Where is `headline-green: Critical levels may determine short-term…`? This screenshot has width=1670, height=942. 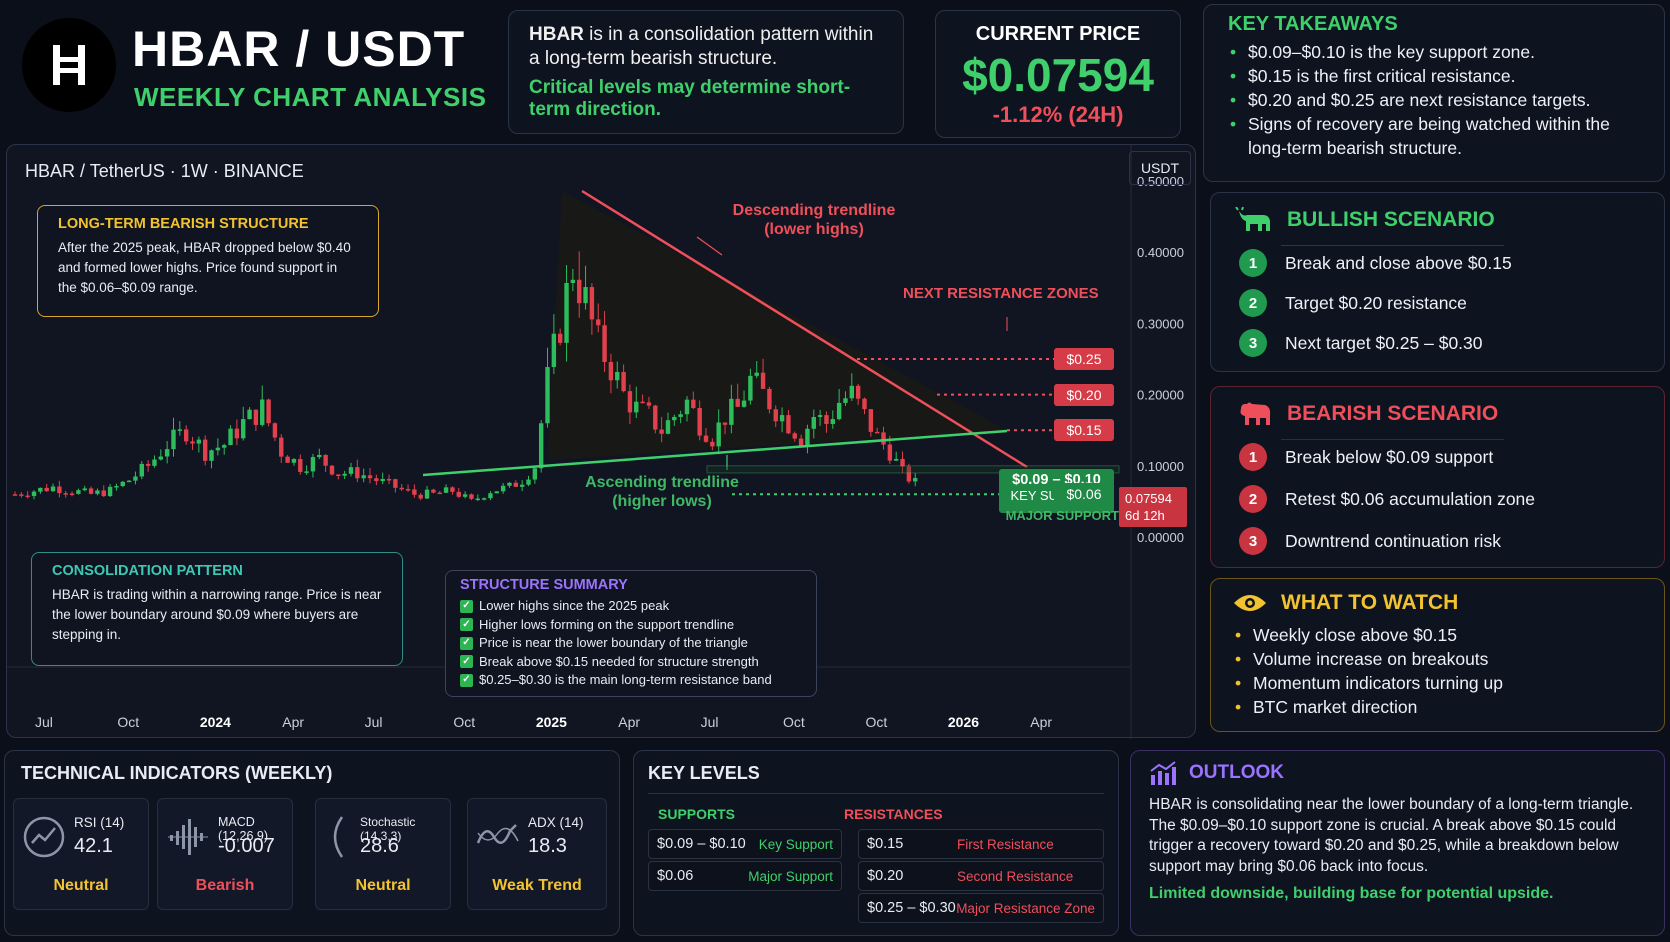
headline-green: Critical levels may determine short-term… is located at coordinates (690, 98).